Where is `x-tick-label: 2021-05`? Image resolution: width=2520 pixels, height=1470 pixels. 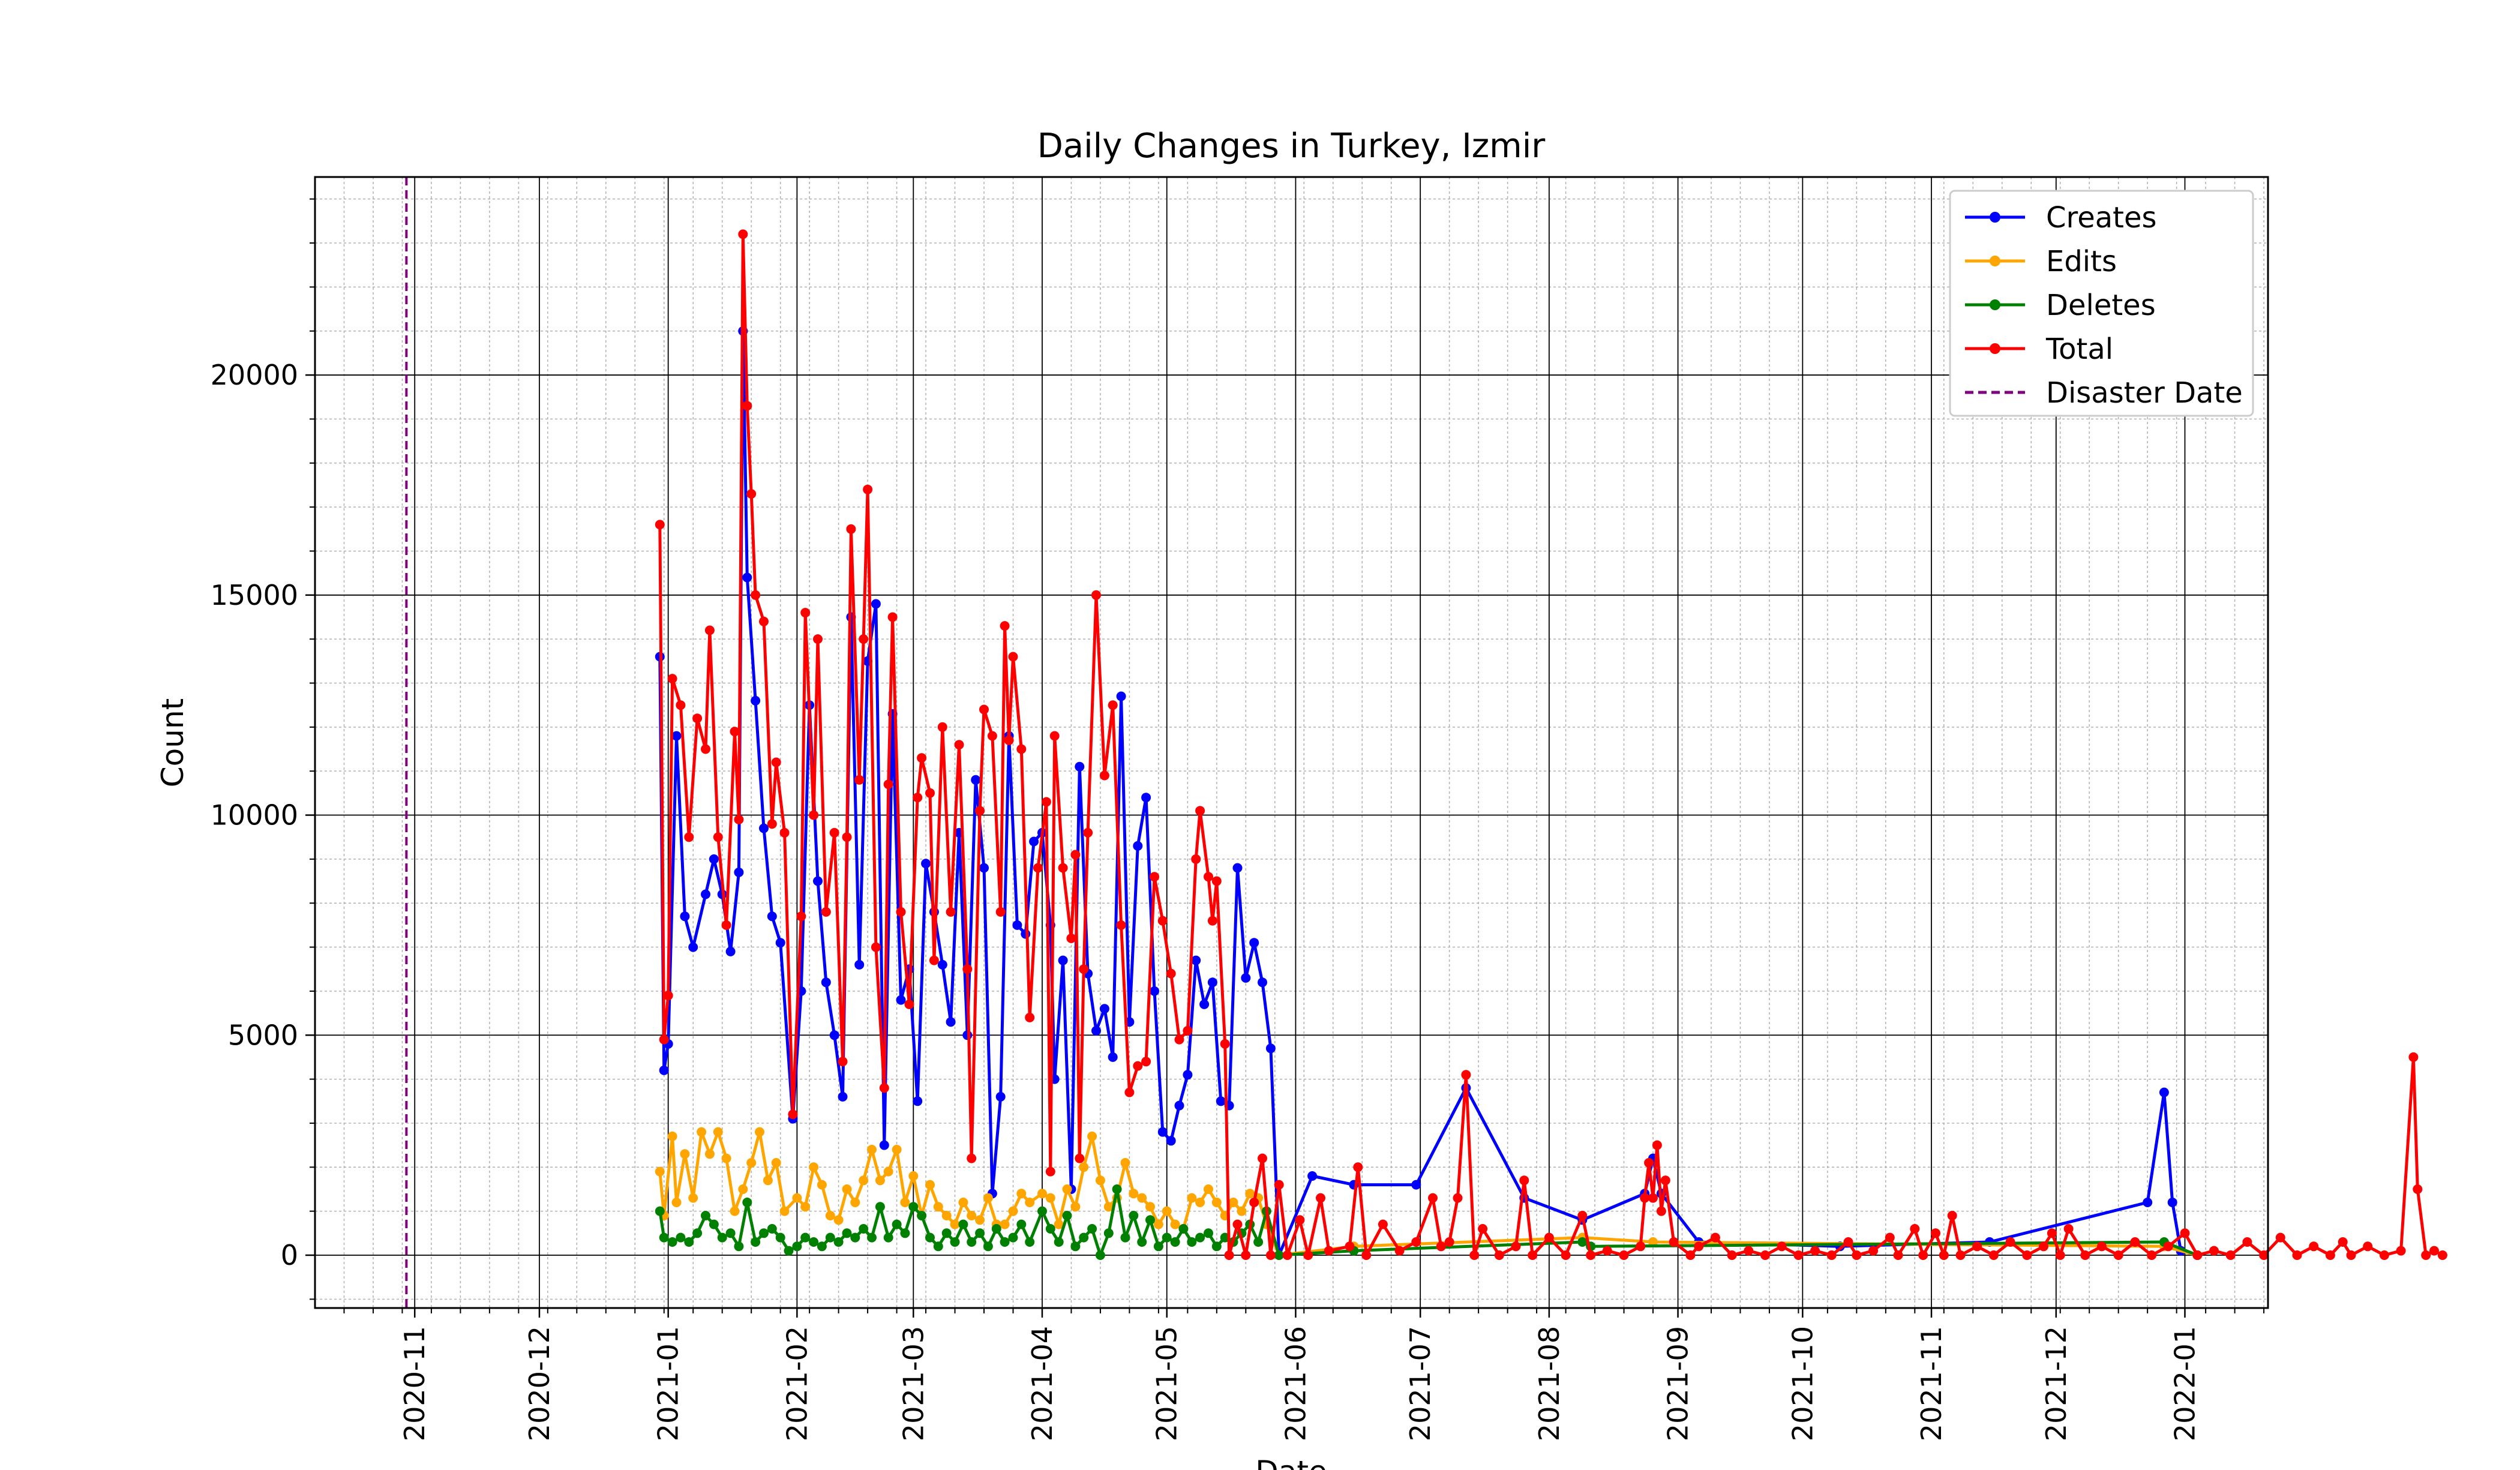 x-tick-label: 2021-05 is located at coordinates (1167, 1383).